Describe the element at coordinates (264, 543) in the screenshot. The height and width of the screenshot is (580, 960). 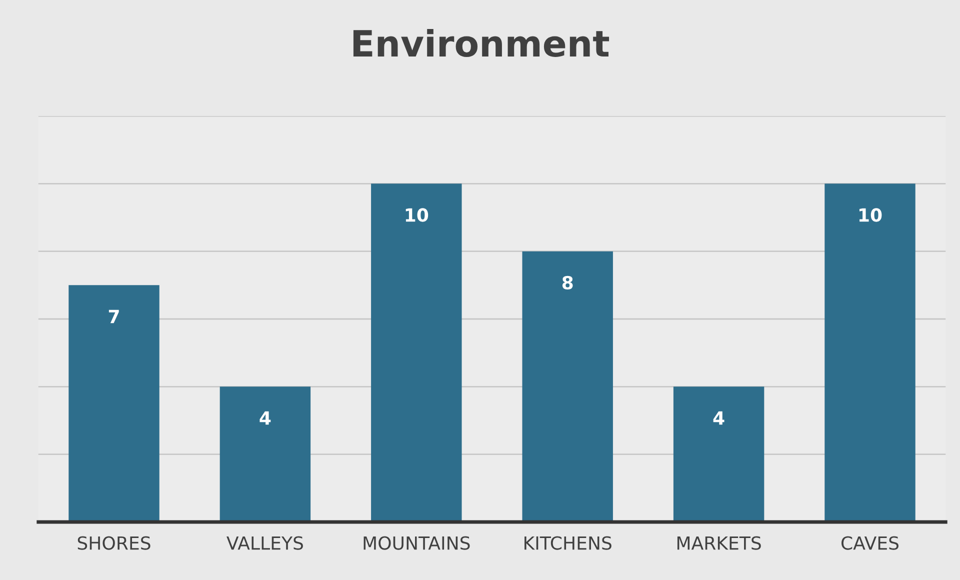
I see `x-tick-label: VALLEYS` at that location.